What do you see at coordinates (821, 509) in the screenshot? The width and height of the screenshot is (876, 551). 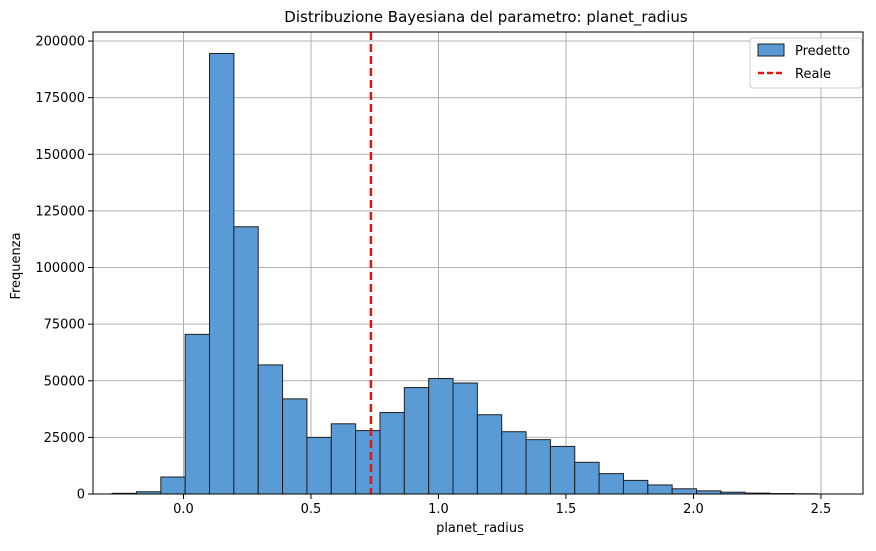 I see `x-tick-label: 2.5` at bounding box center [821, 509].